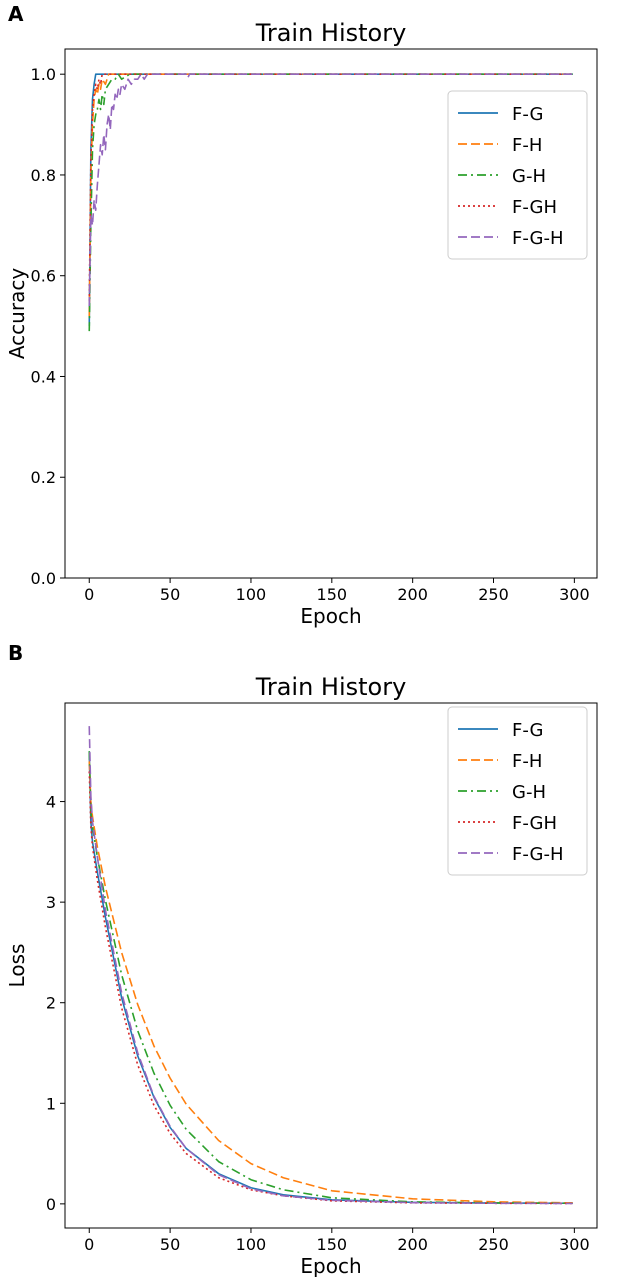 The image size is (624, 1282). What do you see at coordinates (43, 74) in the screenshot?
I see `y-tick-label: 1.0` at bounding box center [43, 74].